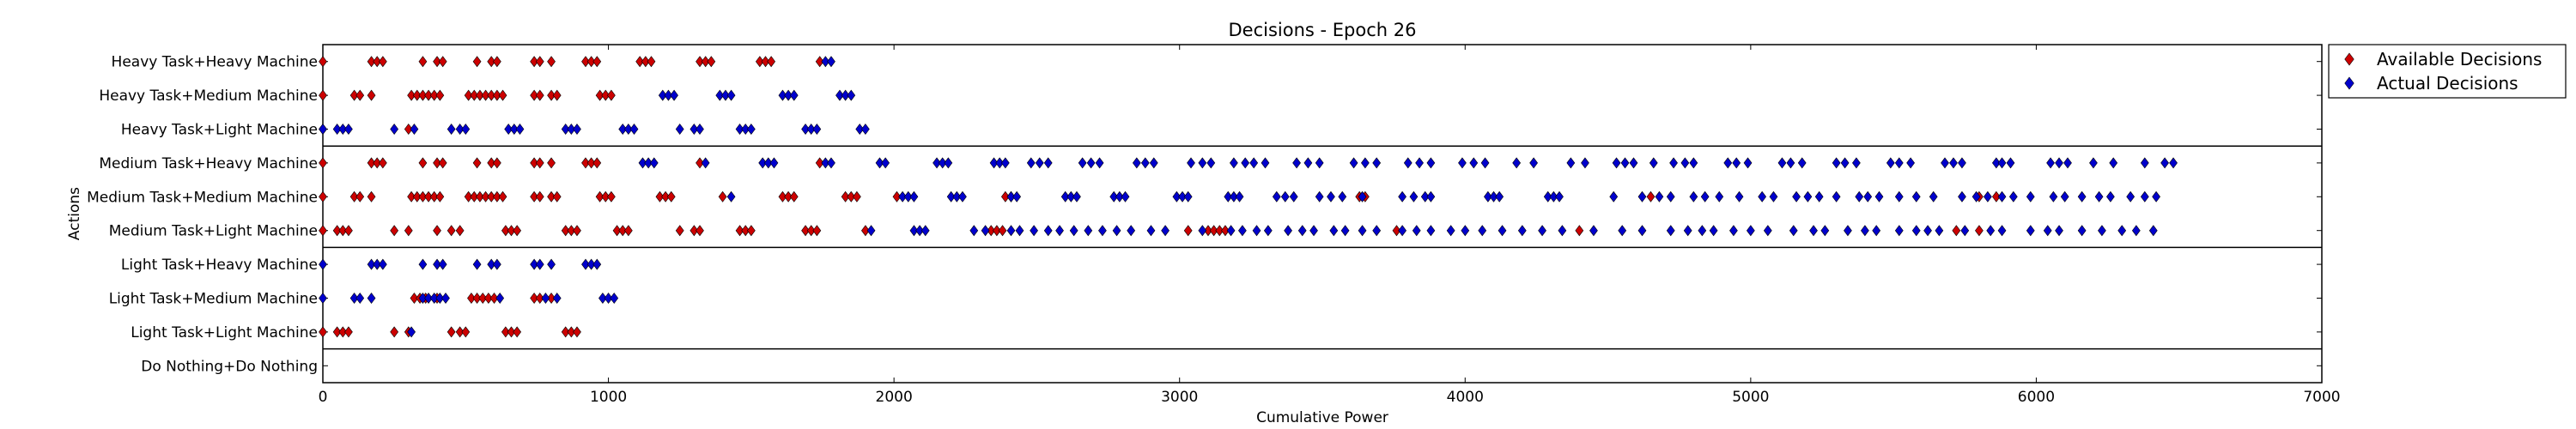  Describe the element at coordinates (2448, 71) in the screenshot. I see `legend-box` at that location.